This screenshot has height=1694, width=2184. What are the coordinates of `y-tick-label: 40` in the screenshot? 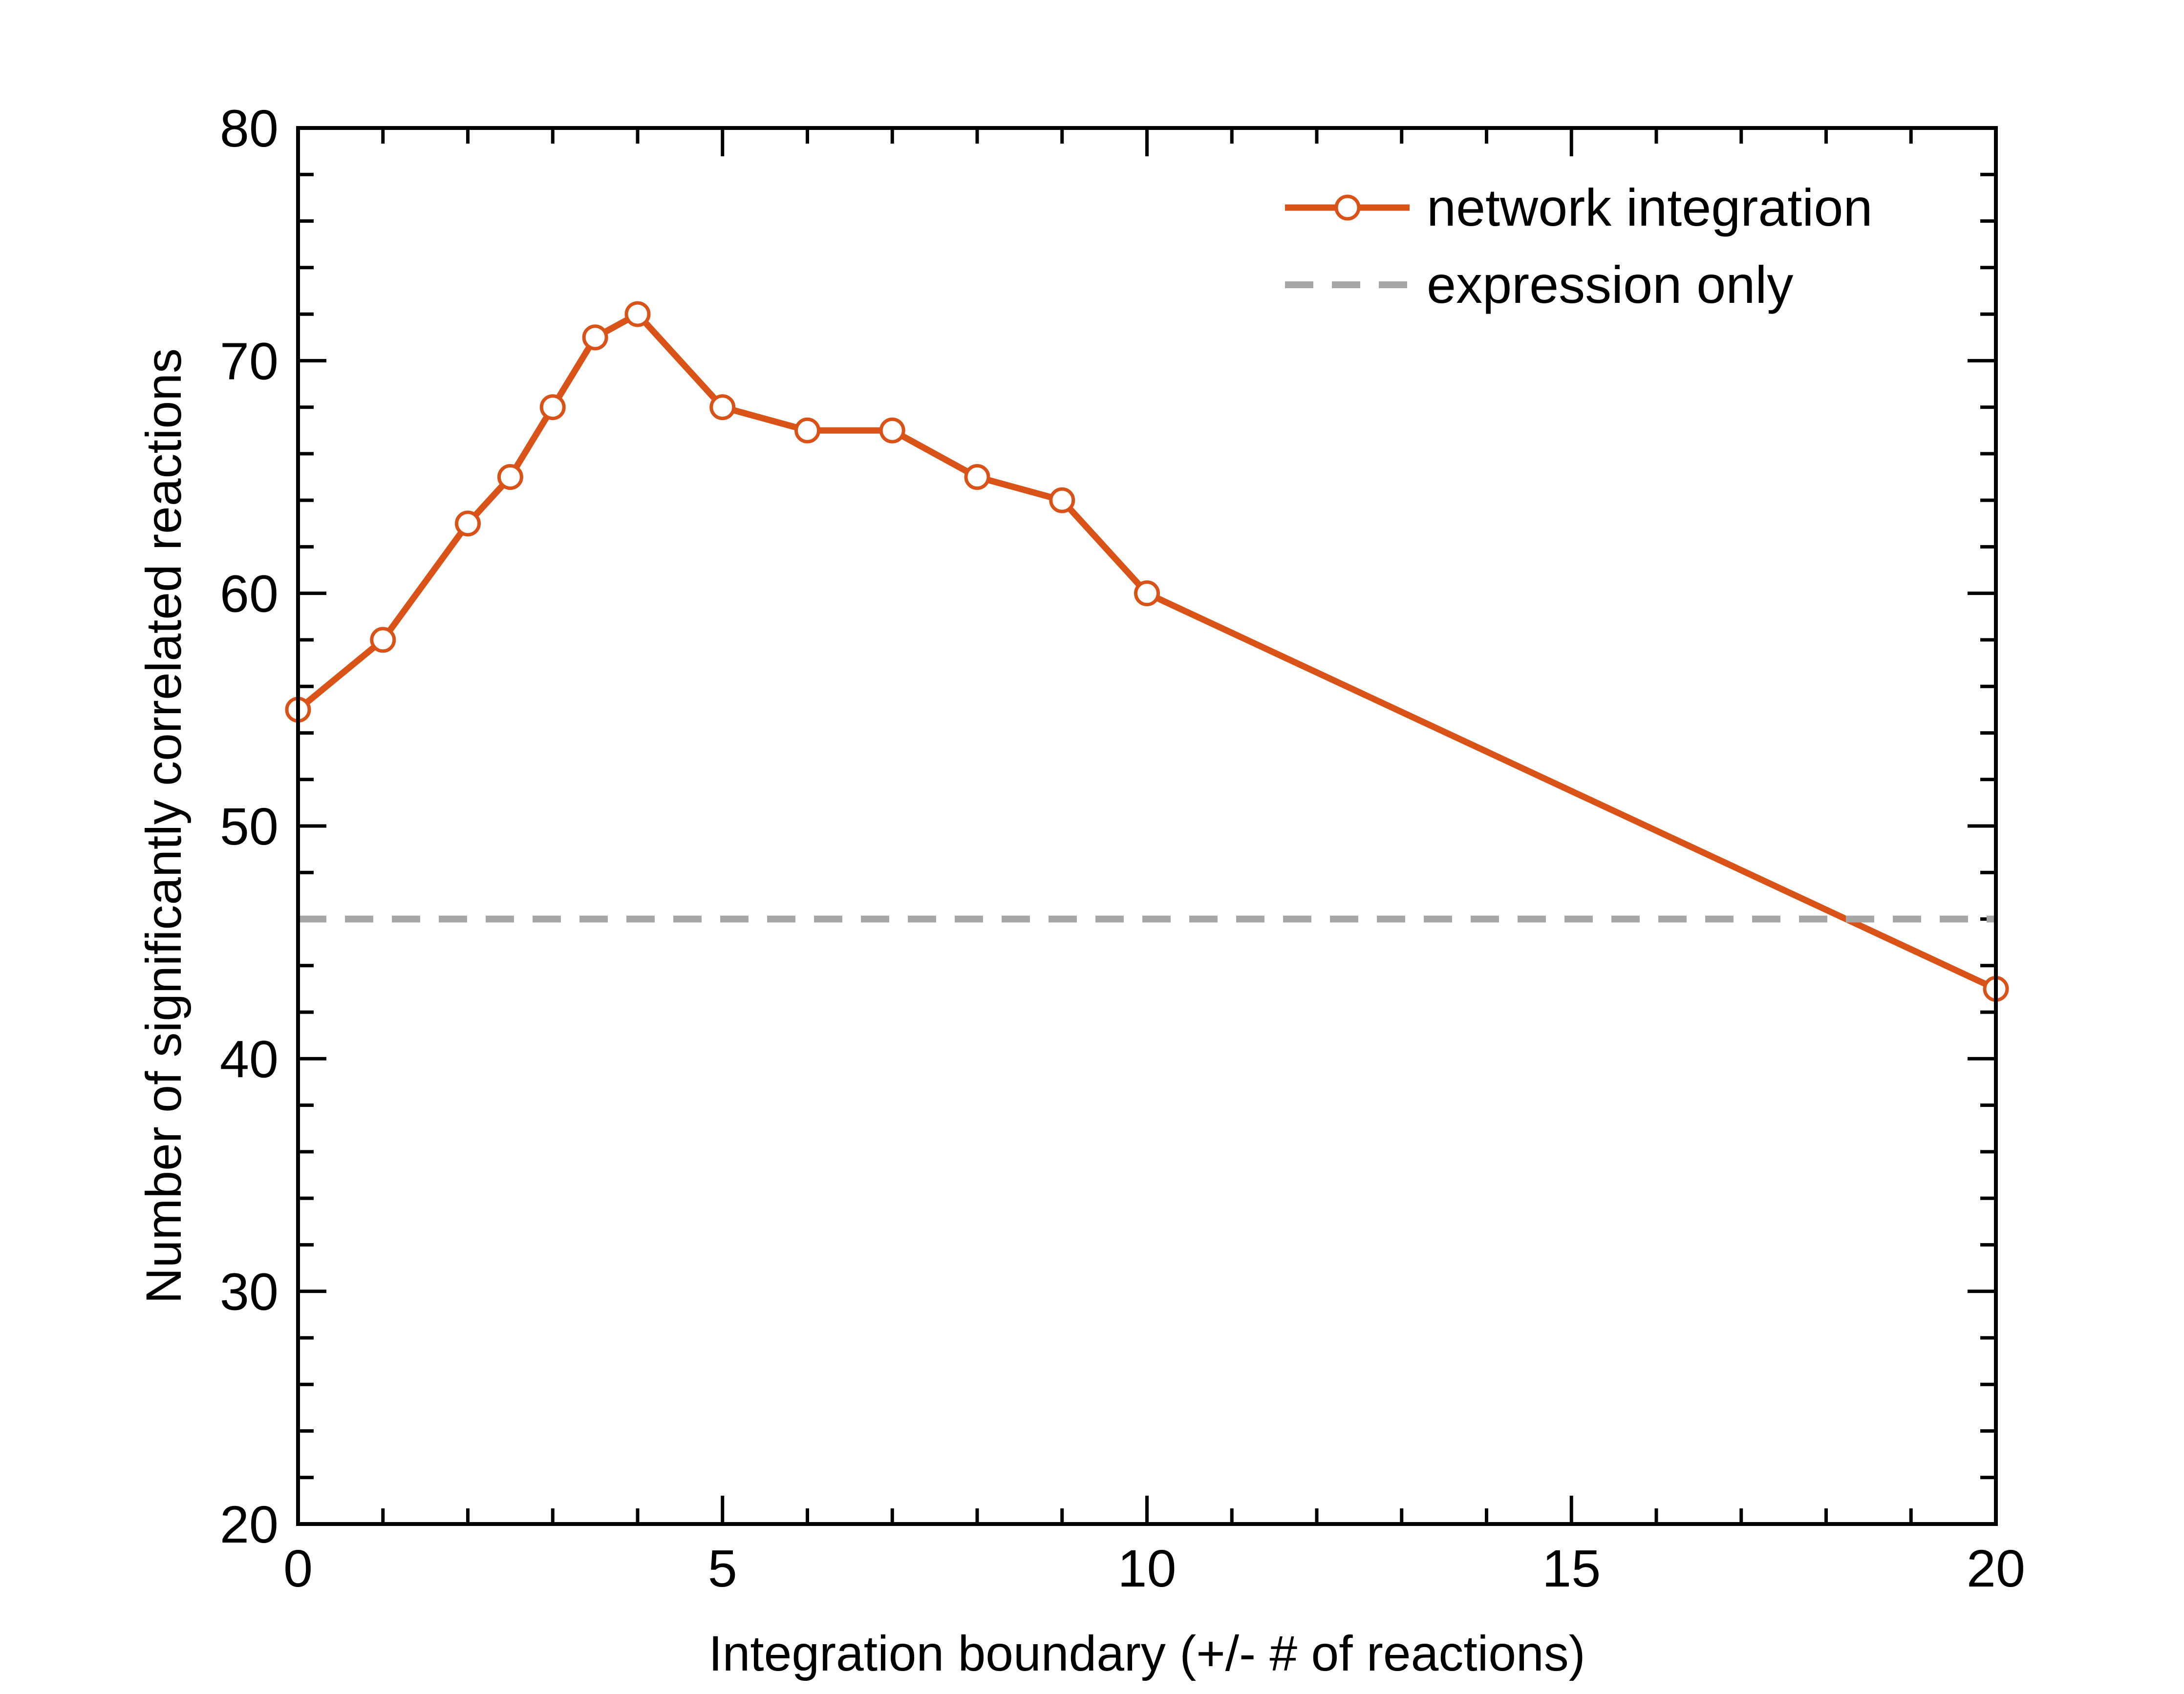 It's located at (249, 1058).